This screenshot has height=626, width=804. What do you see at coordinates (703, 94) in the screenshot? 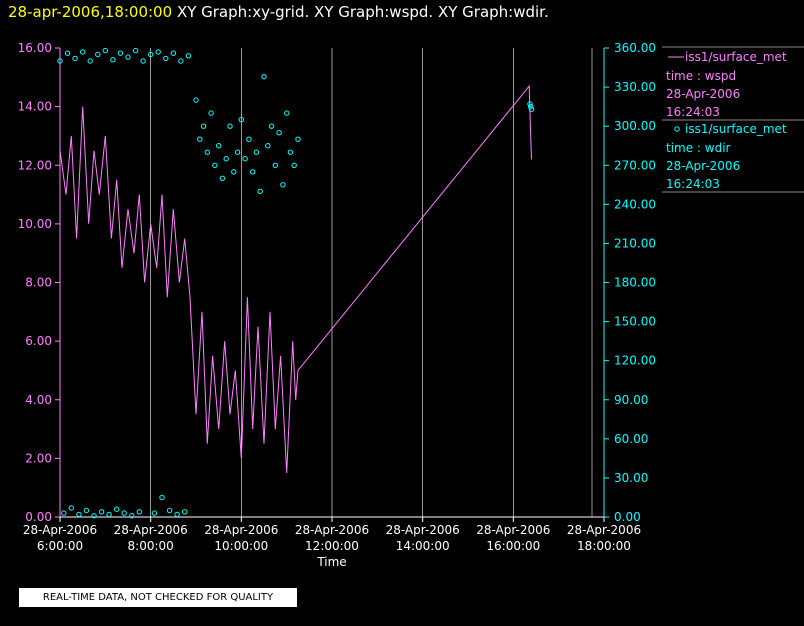
I see `legend-wspd-date: 28-Apr-2006` at bounding box center [703, 94].